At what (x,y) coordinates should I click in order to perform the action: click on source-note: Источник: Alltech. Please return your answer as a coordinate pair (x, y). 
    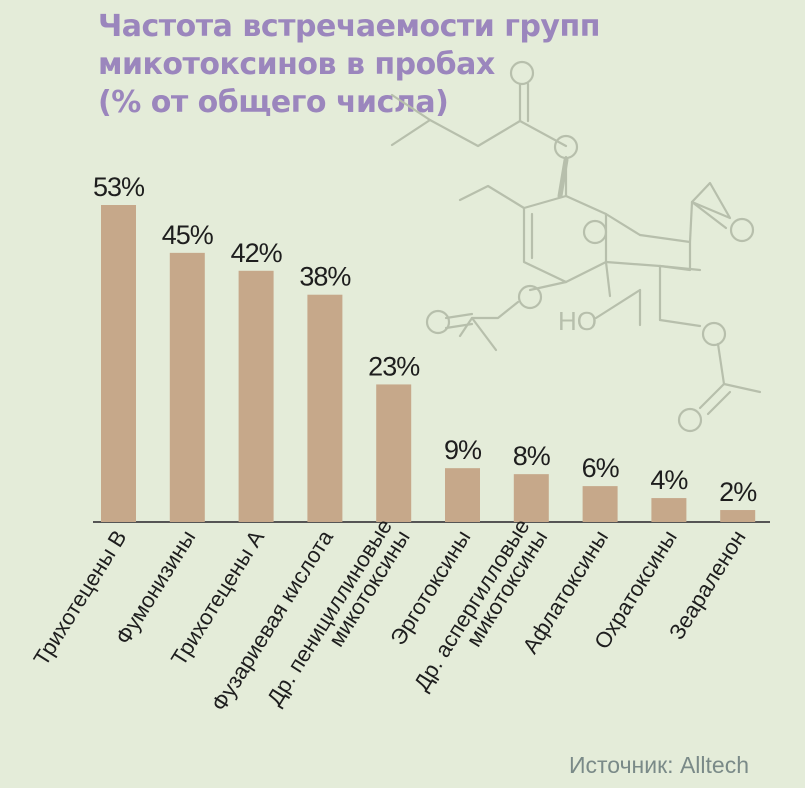
    Looking at the image, I should click on (658, 765).